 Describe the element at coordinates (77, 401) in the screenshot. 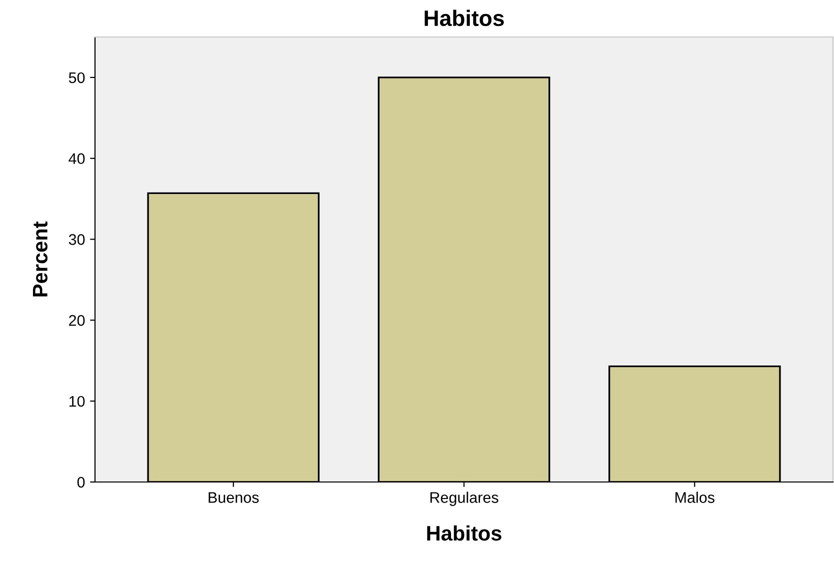

I see `y-tick-label: 10` at that location.